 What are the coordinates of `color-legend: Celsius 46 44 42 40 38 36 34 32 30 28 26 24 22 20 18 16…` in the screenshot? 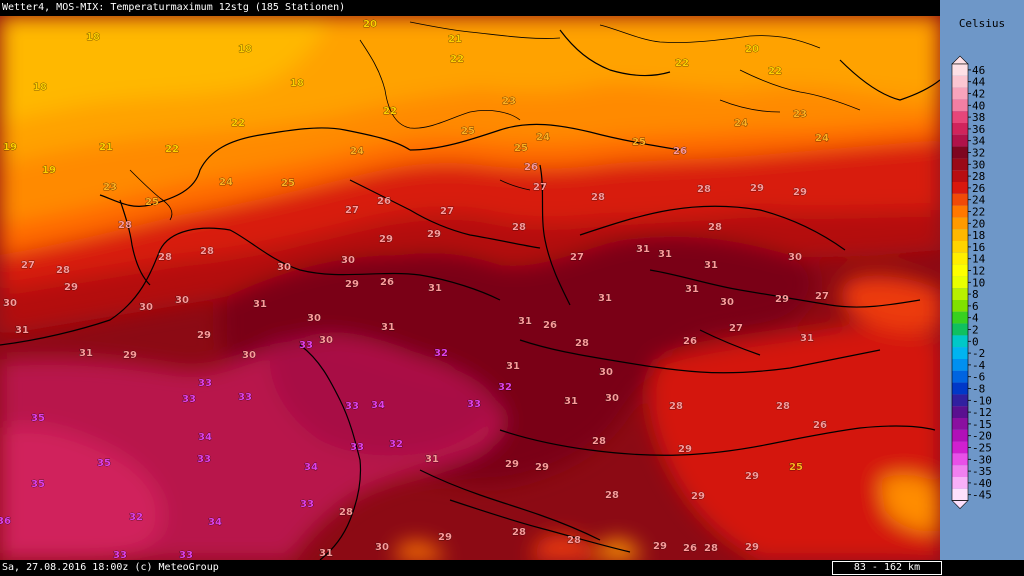 It's located at (982, 280).